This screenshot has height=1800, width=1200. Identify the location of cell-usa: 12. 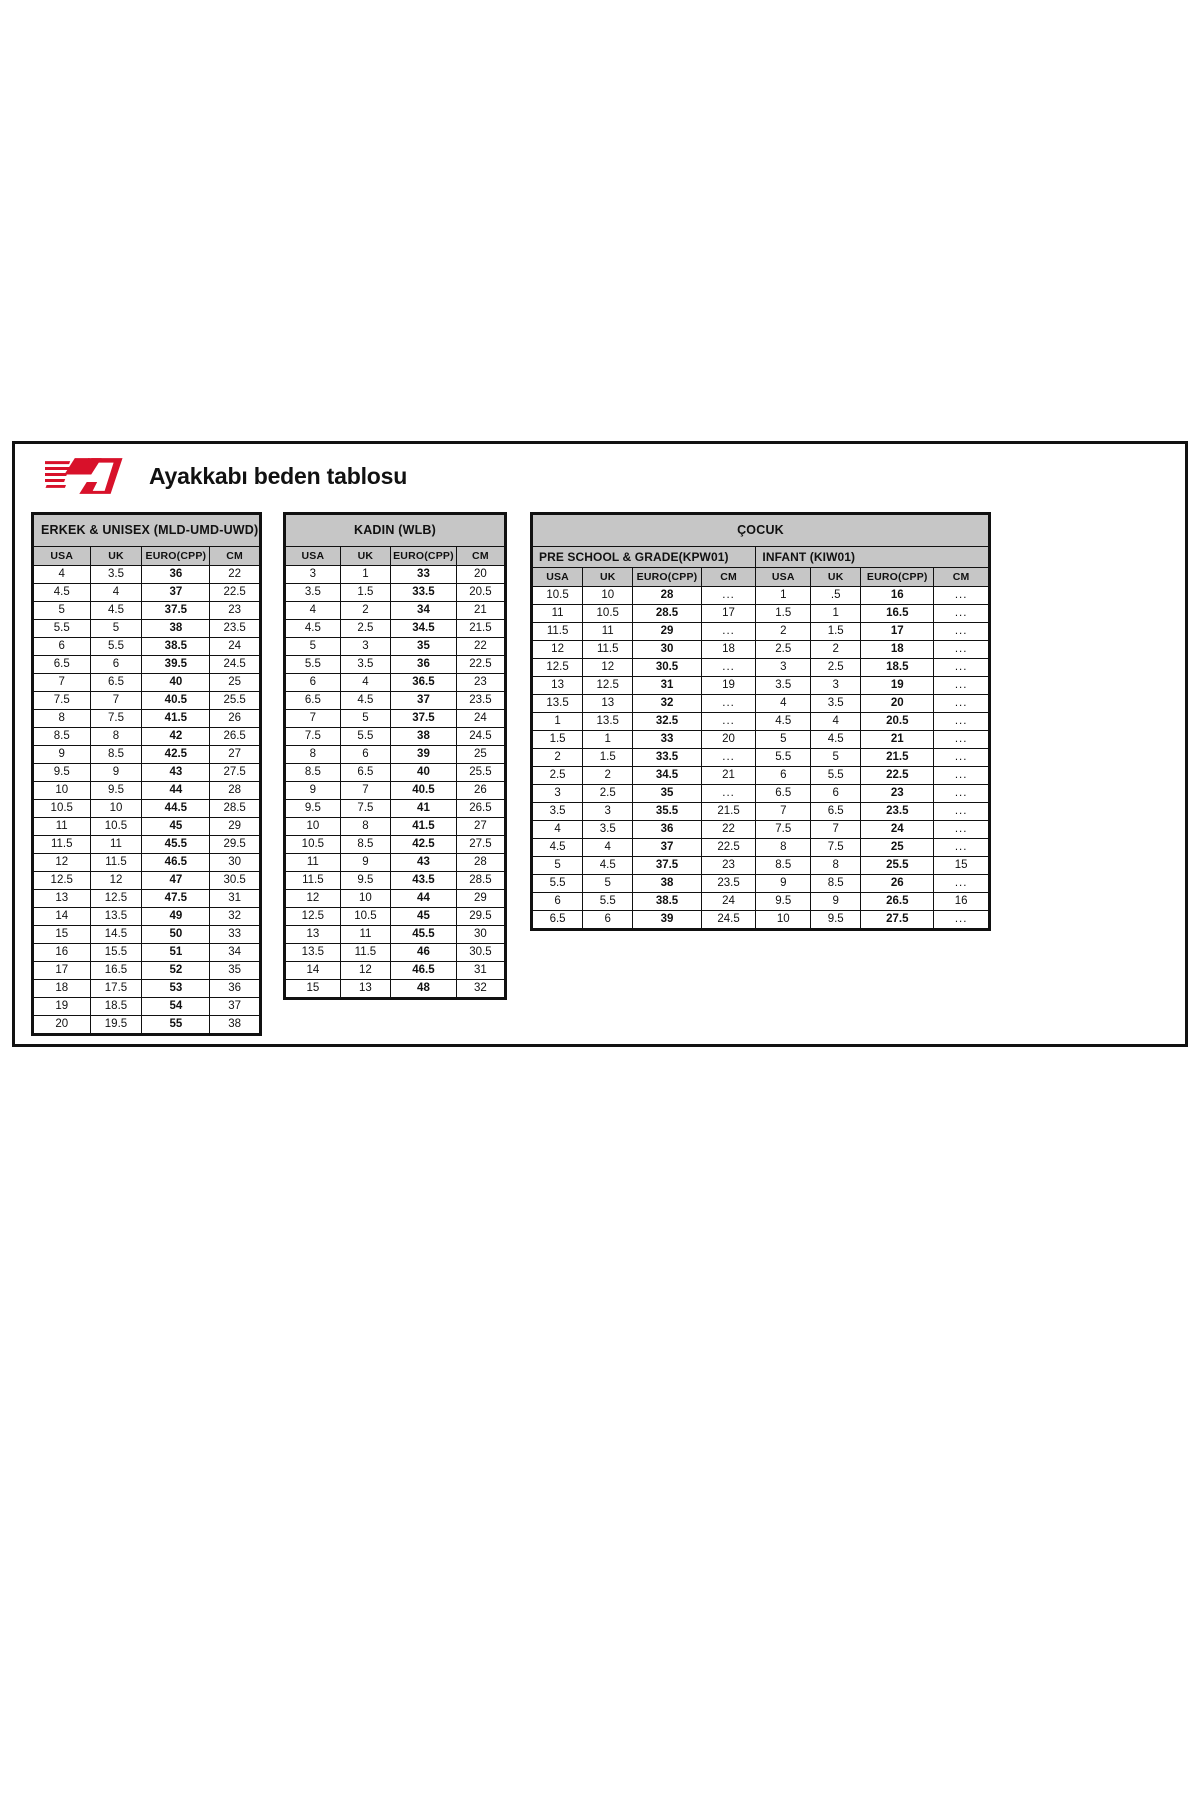
(62, 862).